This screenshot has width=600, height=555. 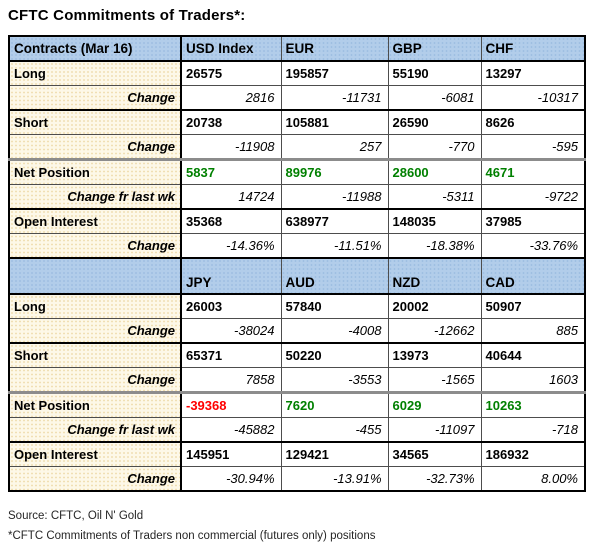 I want to click on value-cell: 129421, so click(x=334, y=454).